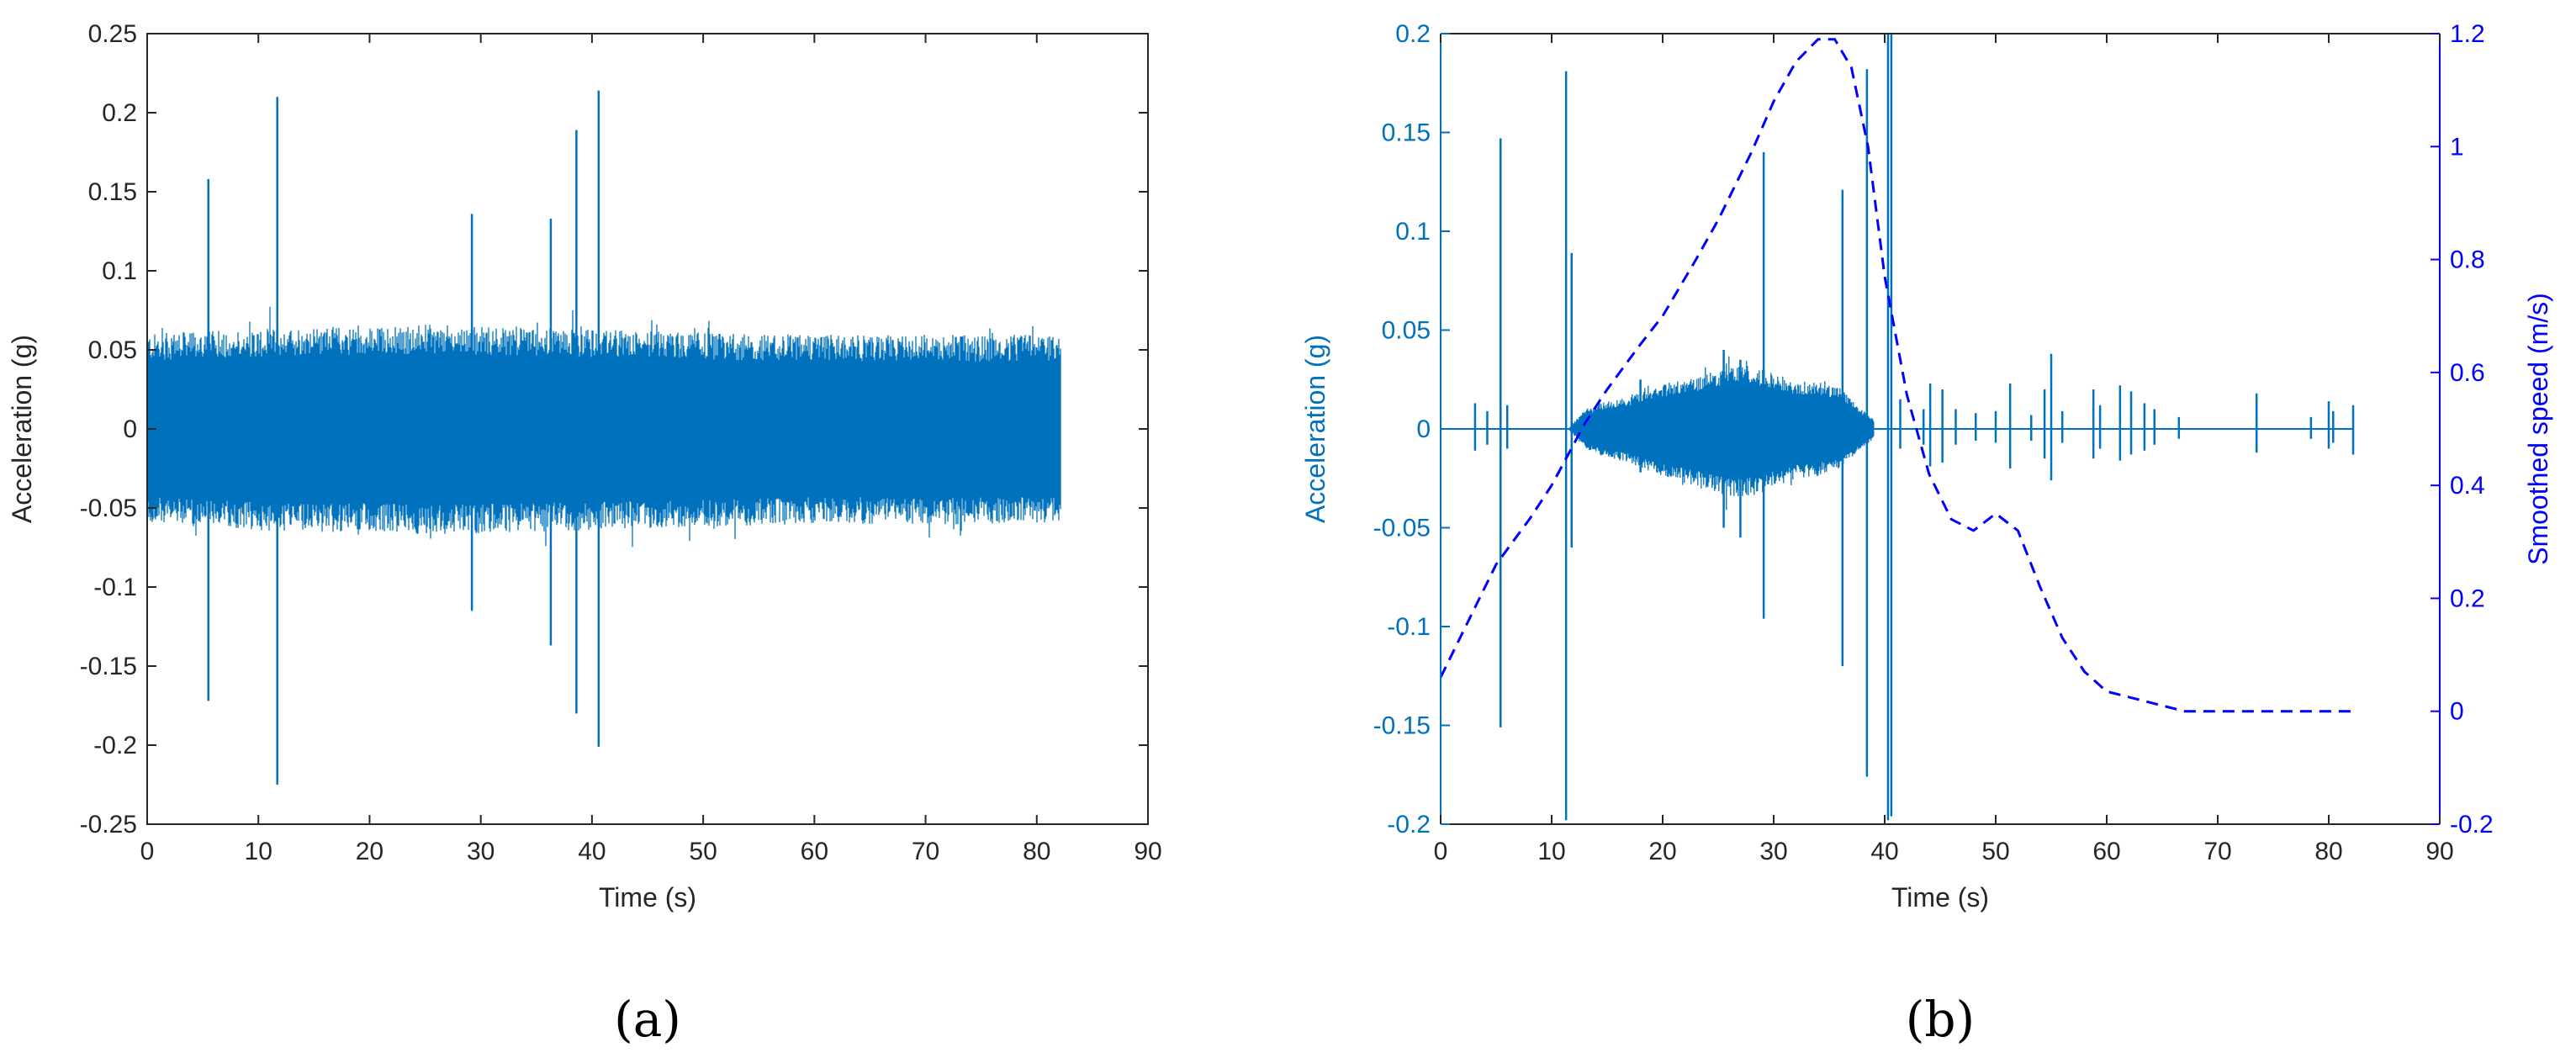 This screenshot has width=2576, height=1058. I want to click on y-tick-label: 0.25, so click(112, 34).